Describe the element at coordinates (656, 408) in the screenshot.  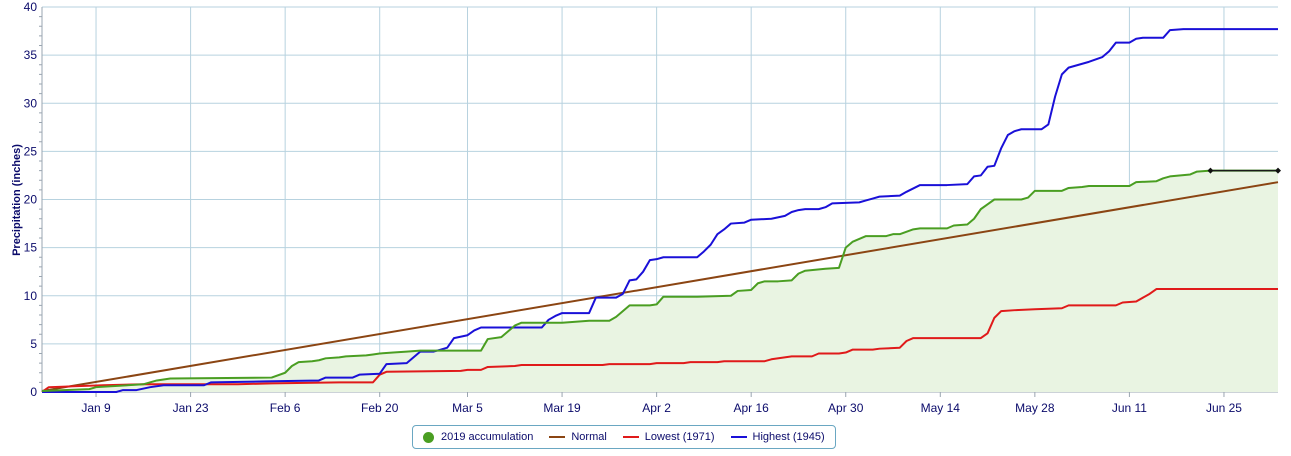
I see `x-tick-label: Apr 2` at that location.